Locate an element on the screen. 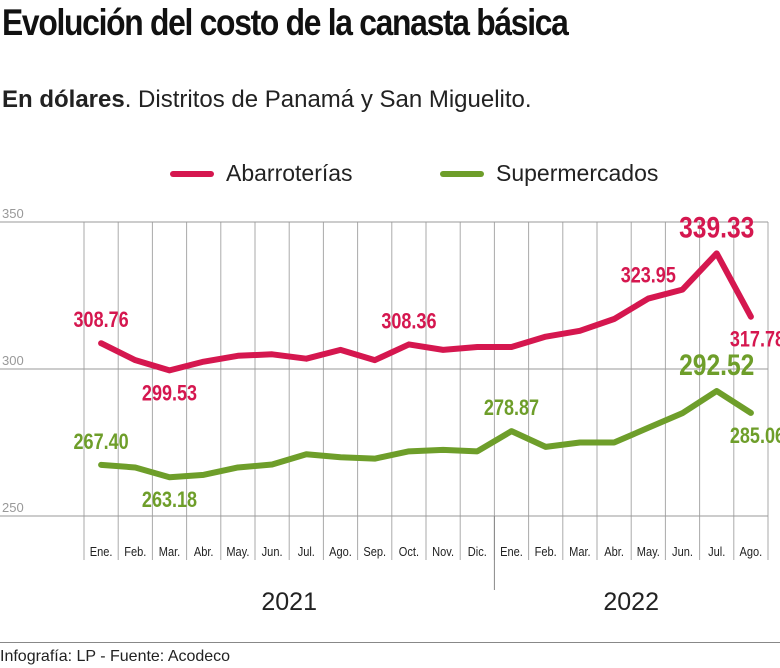 The width and height of the screenshot is (780, 668). data-label: 308.36 is located at coordinates (408, 322).